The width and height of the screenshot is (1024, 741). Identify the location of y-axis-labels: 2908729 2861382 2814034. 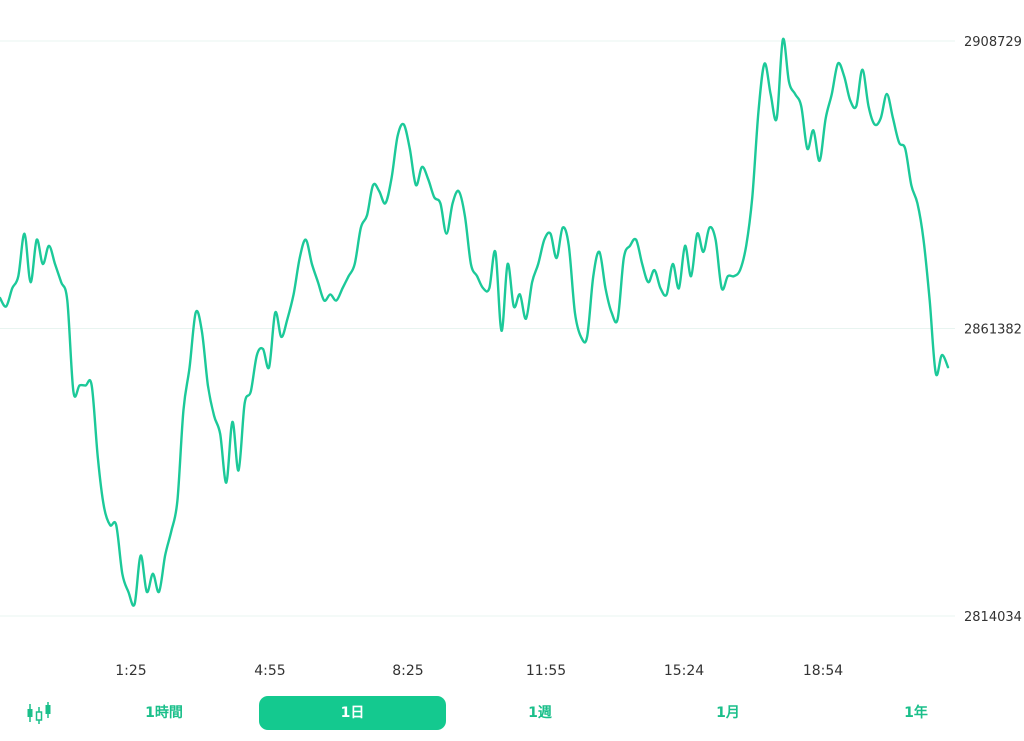
(993, 330).